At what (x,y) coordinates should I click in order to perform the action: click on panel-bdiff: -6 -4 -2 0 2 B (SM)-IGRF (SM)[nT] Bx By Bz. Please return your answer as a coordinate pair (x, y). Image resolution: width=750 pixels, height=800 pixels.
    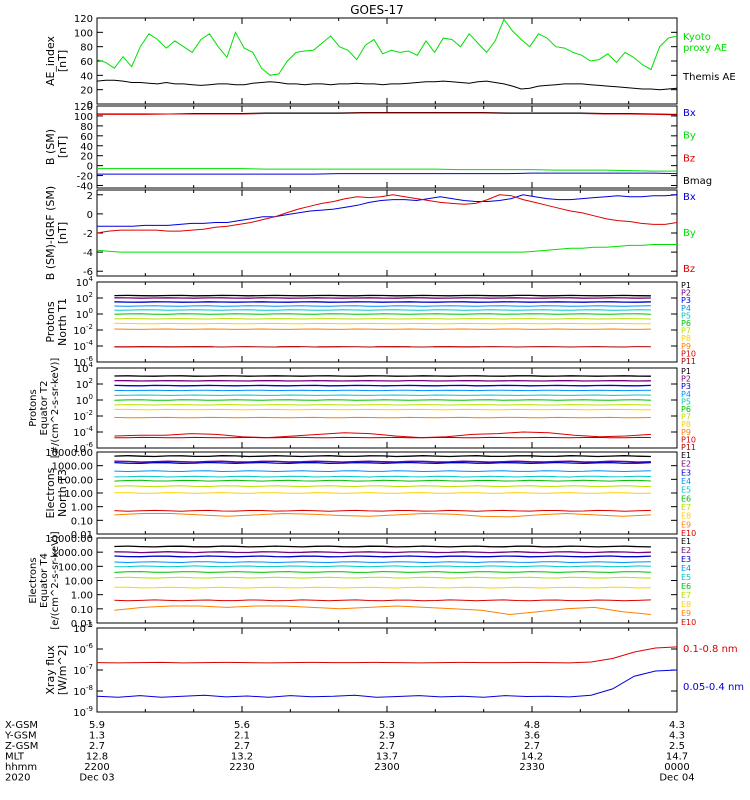
    Looking at the image, I should click on (370, 233).